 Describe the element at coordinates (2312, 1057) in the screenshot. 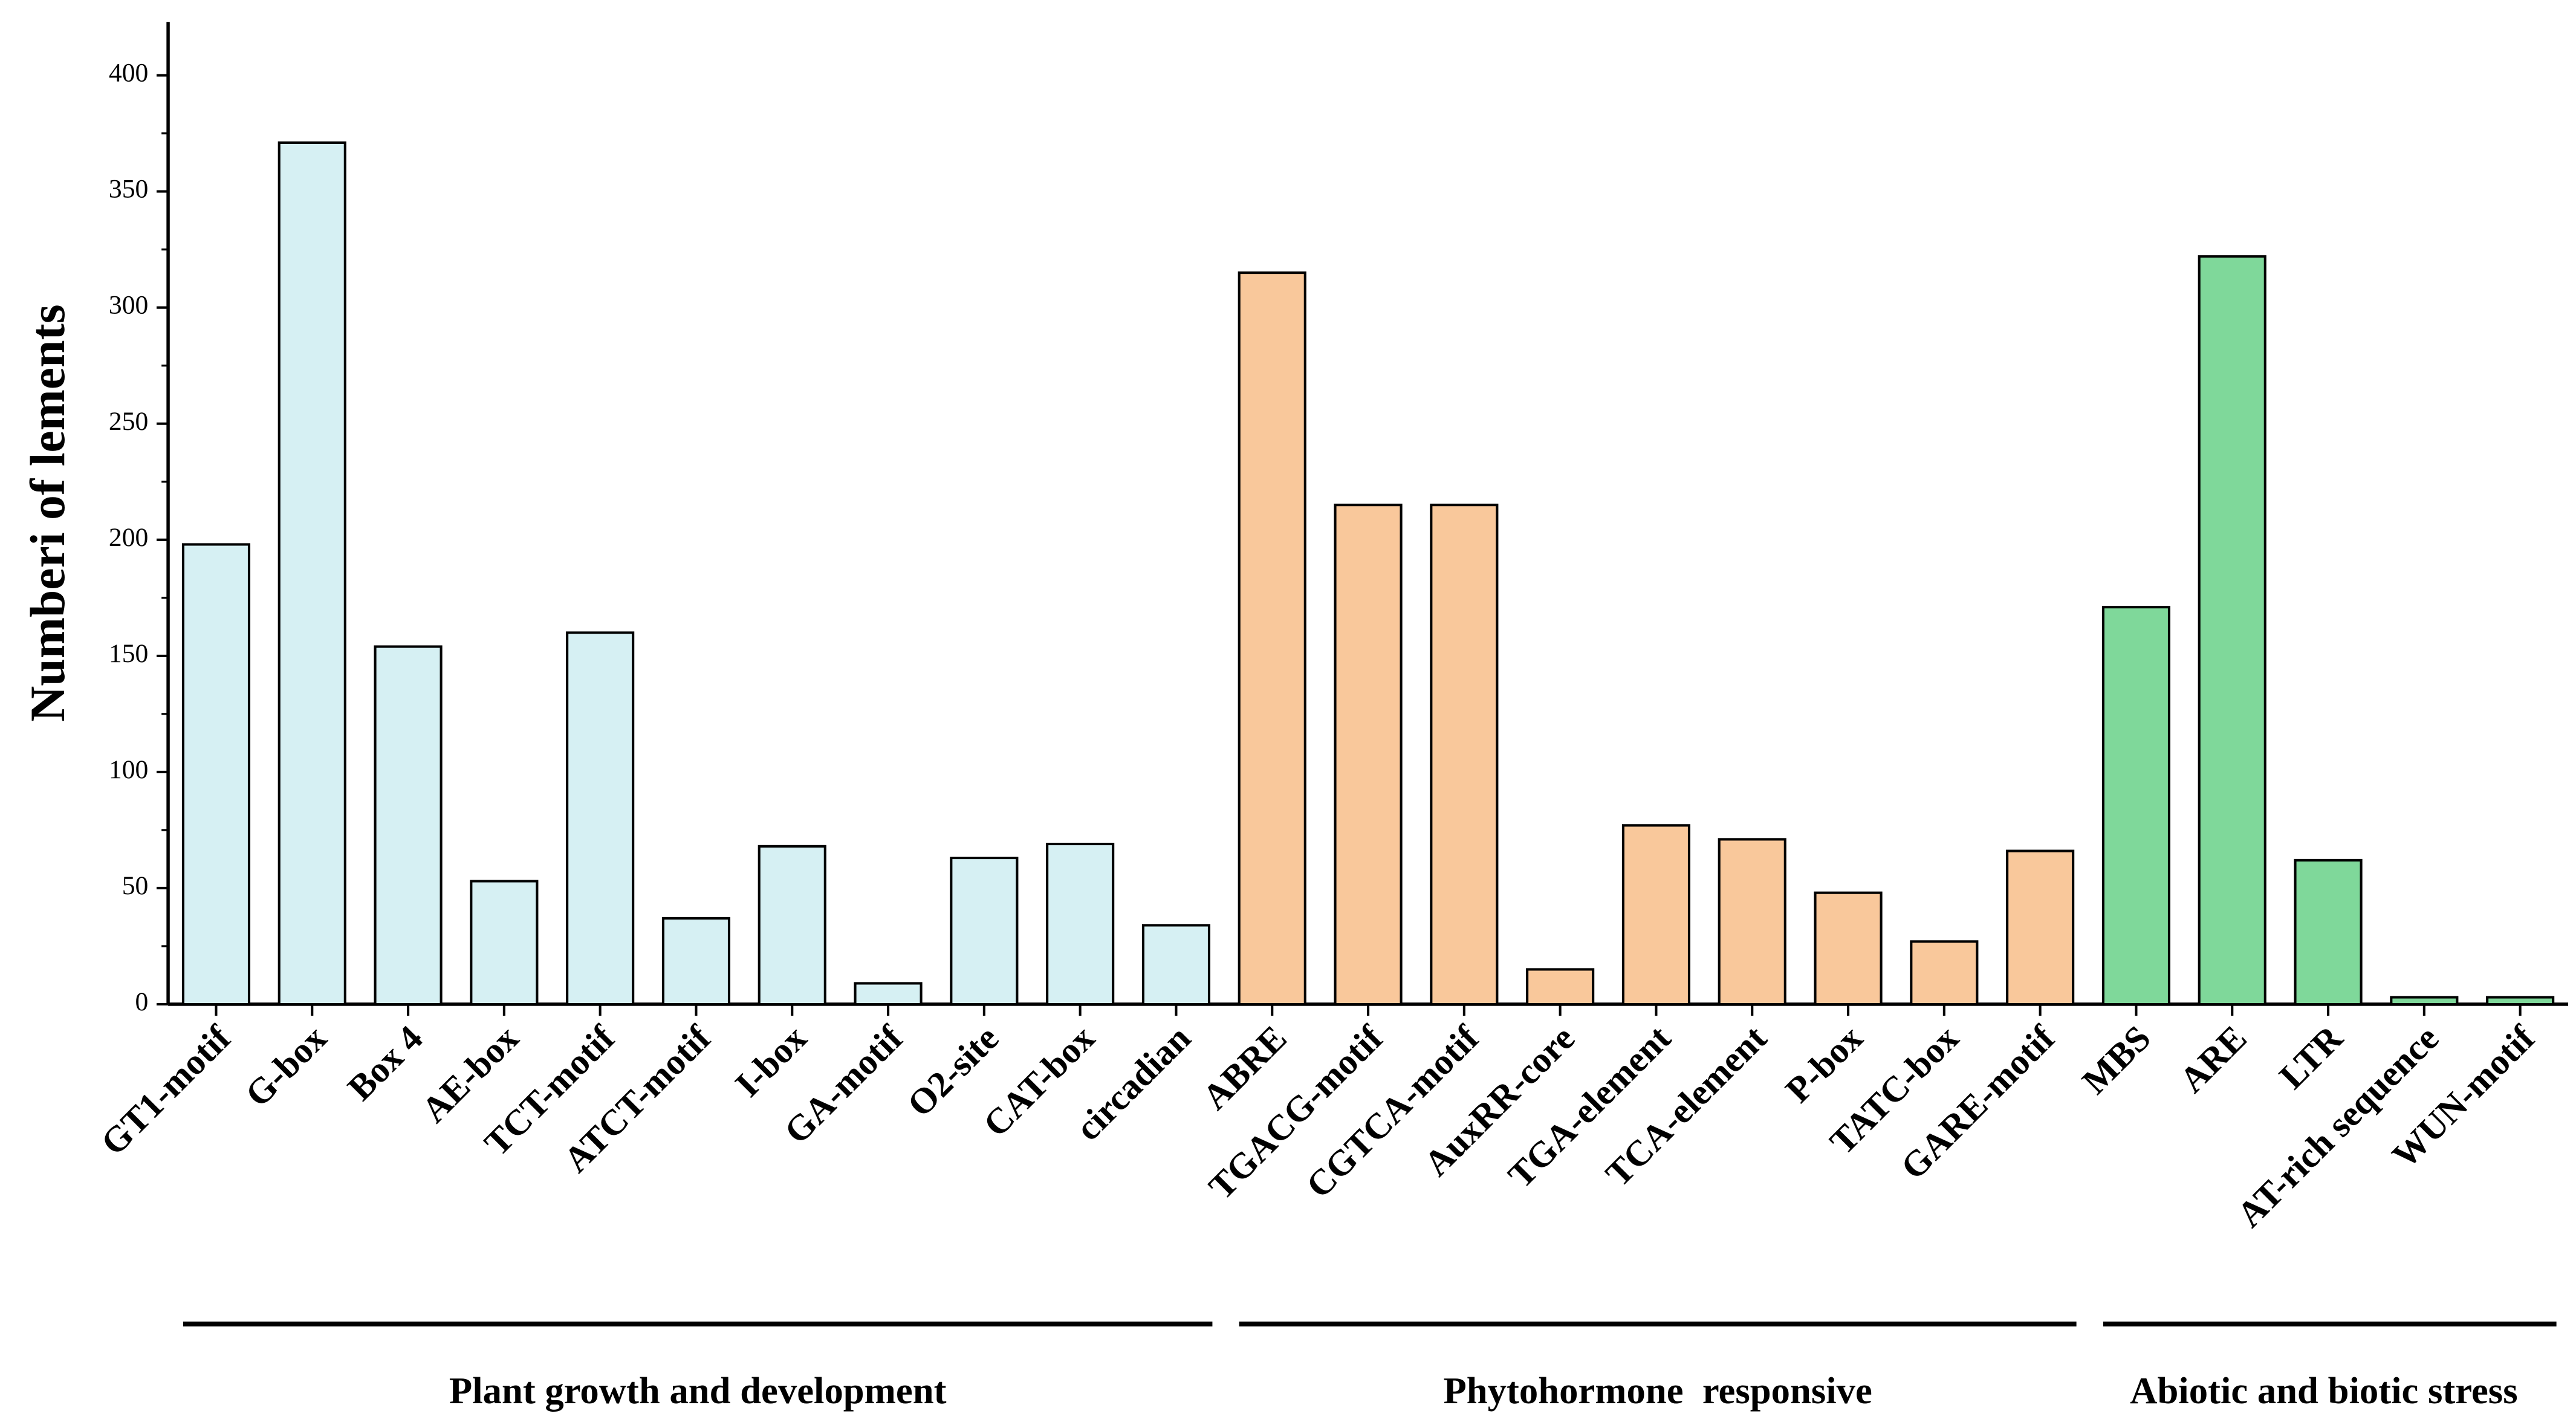

I see `x-tick-label: LTR` at that location.